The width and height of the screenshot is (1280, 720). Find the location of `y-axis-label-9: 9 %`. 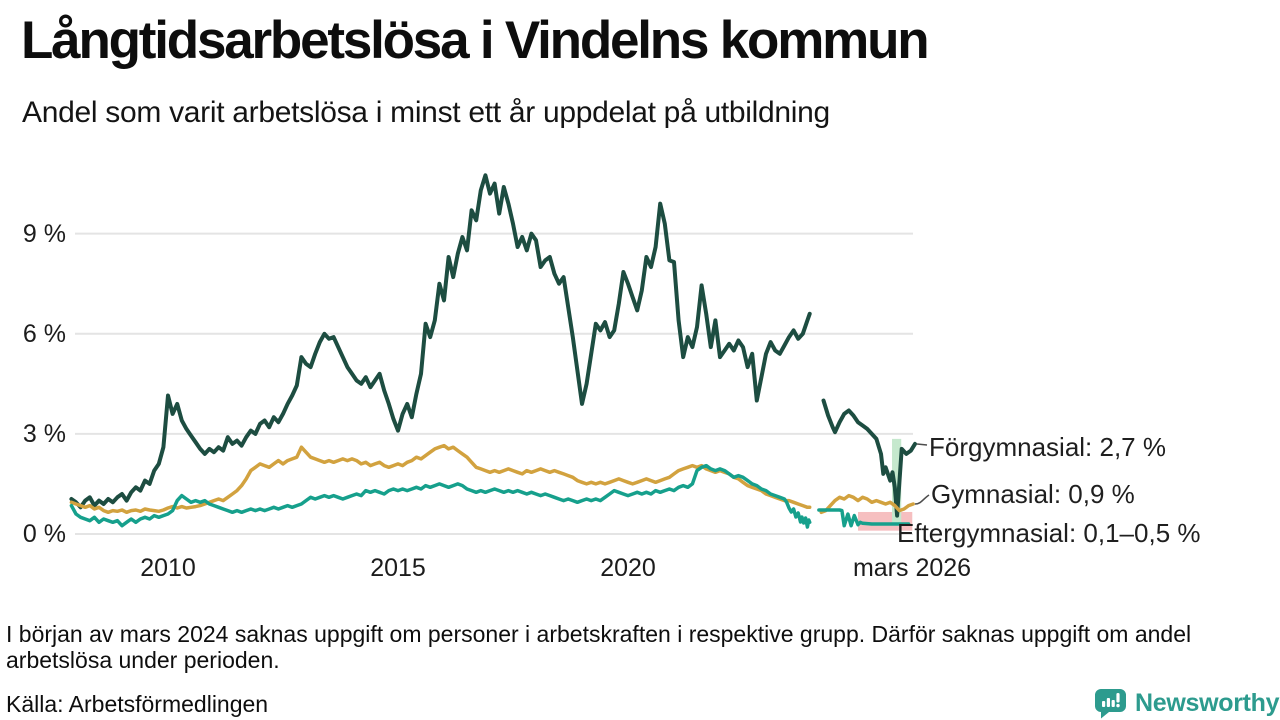

y-axis-label-9: 9 % is located at coordinates (44, 234).